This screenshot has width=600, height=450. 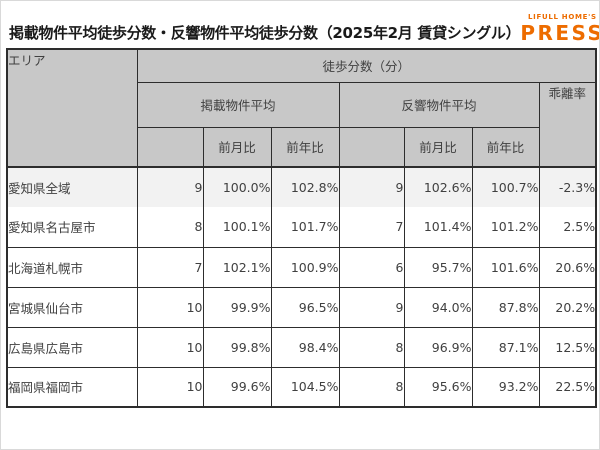 What do you see at coordinates (237, 387) in the screenshot?
I see `listed-mom-cell: 99.6%` at bounding box center [237, 387].